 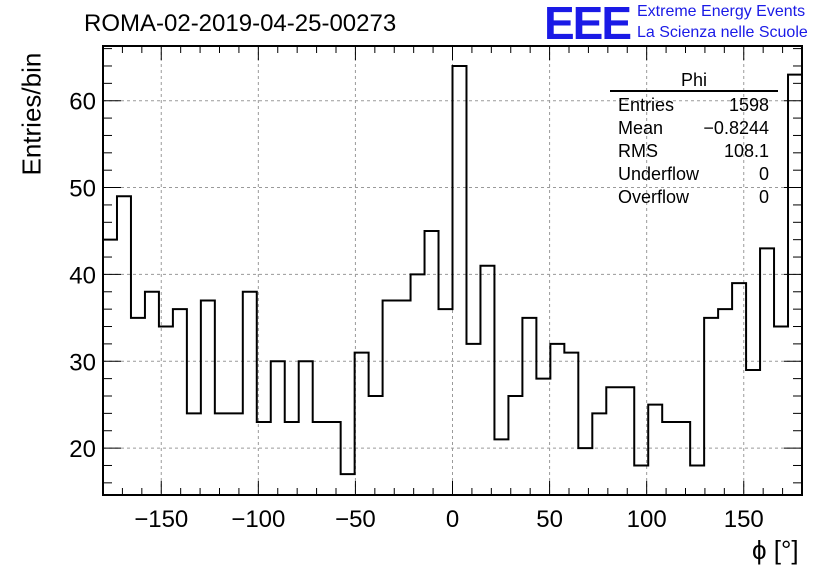 I want to click on stats-row: RMS 108.1, so click(x=694, y=151).